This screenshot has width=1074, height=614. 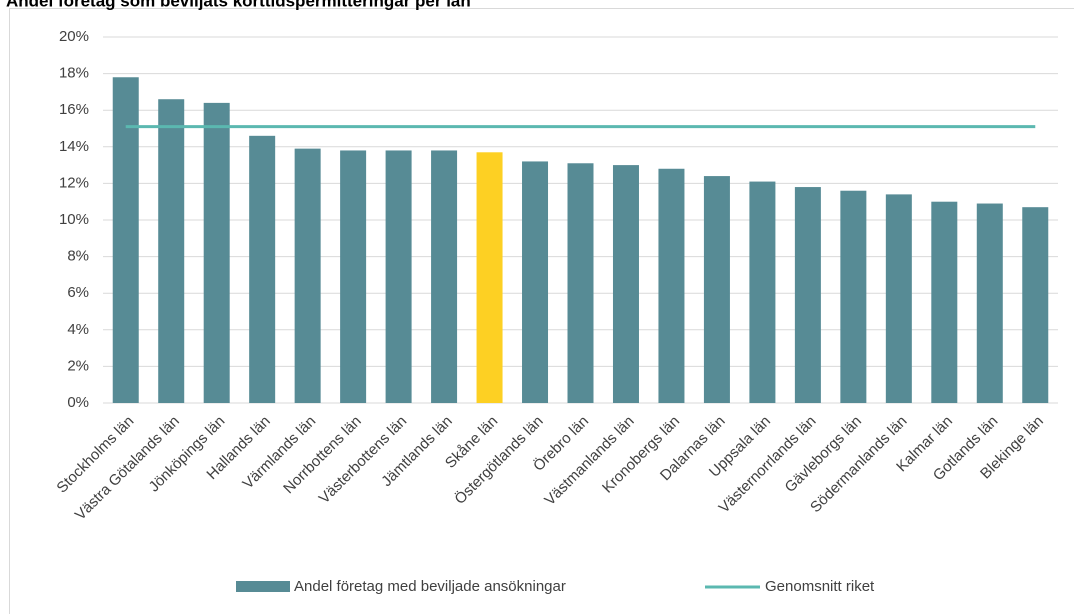 I want to click on y-tick-label: 0%, so click(x=78, y=402).